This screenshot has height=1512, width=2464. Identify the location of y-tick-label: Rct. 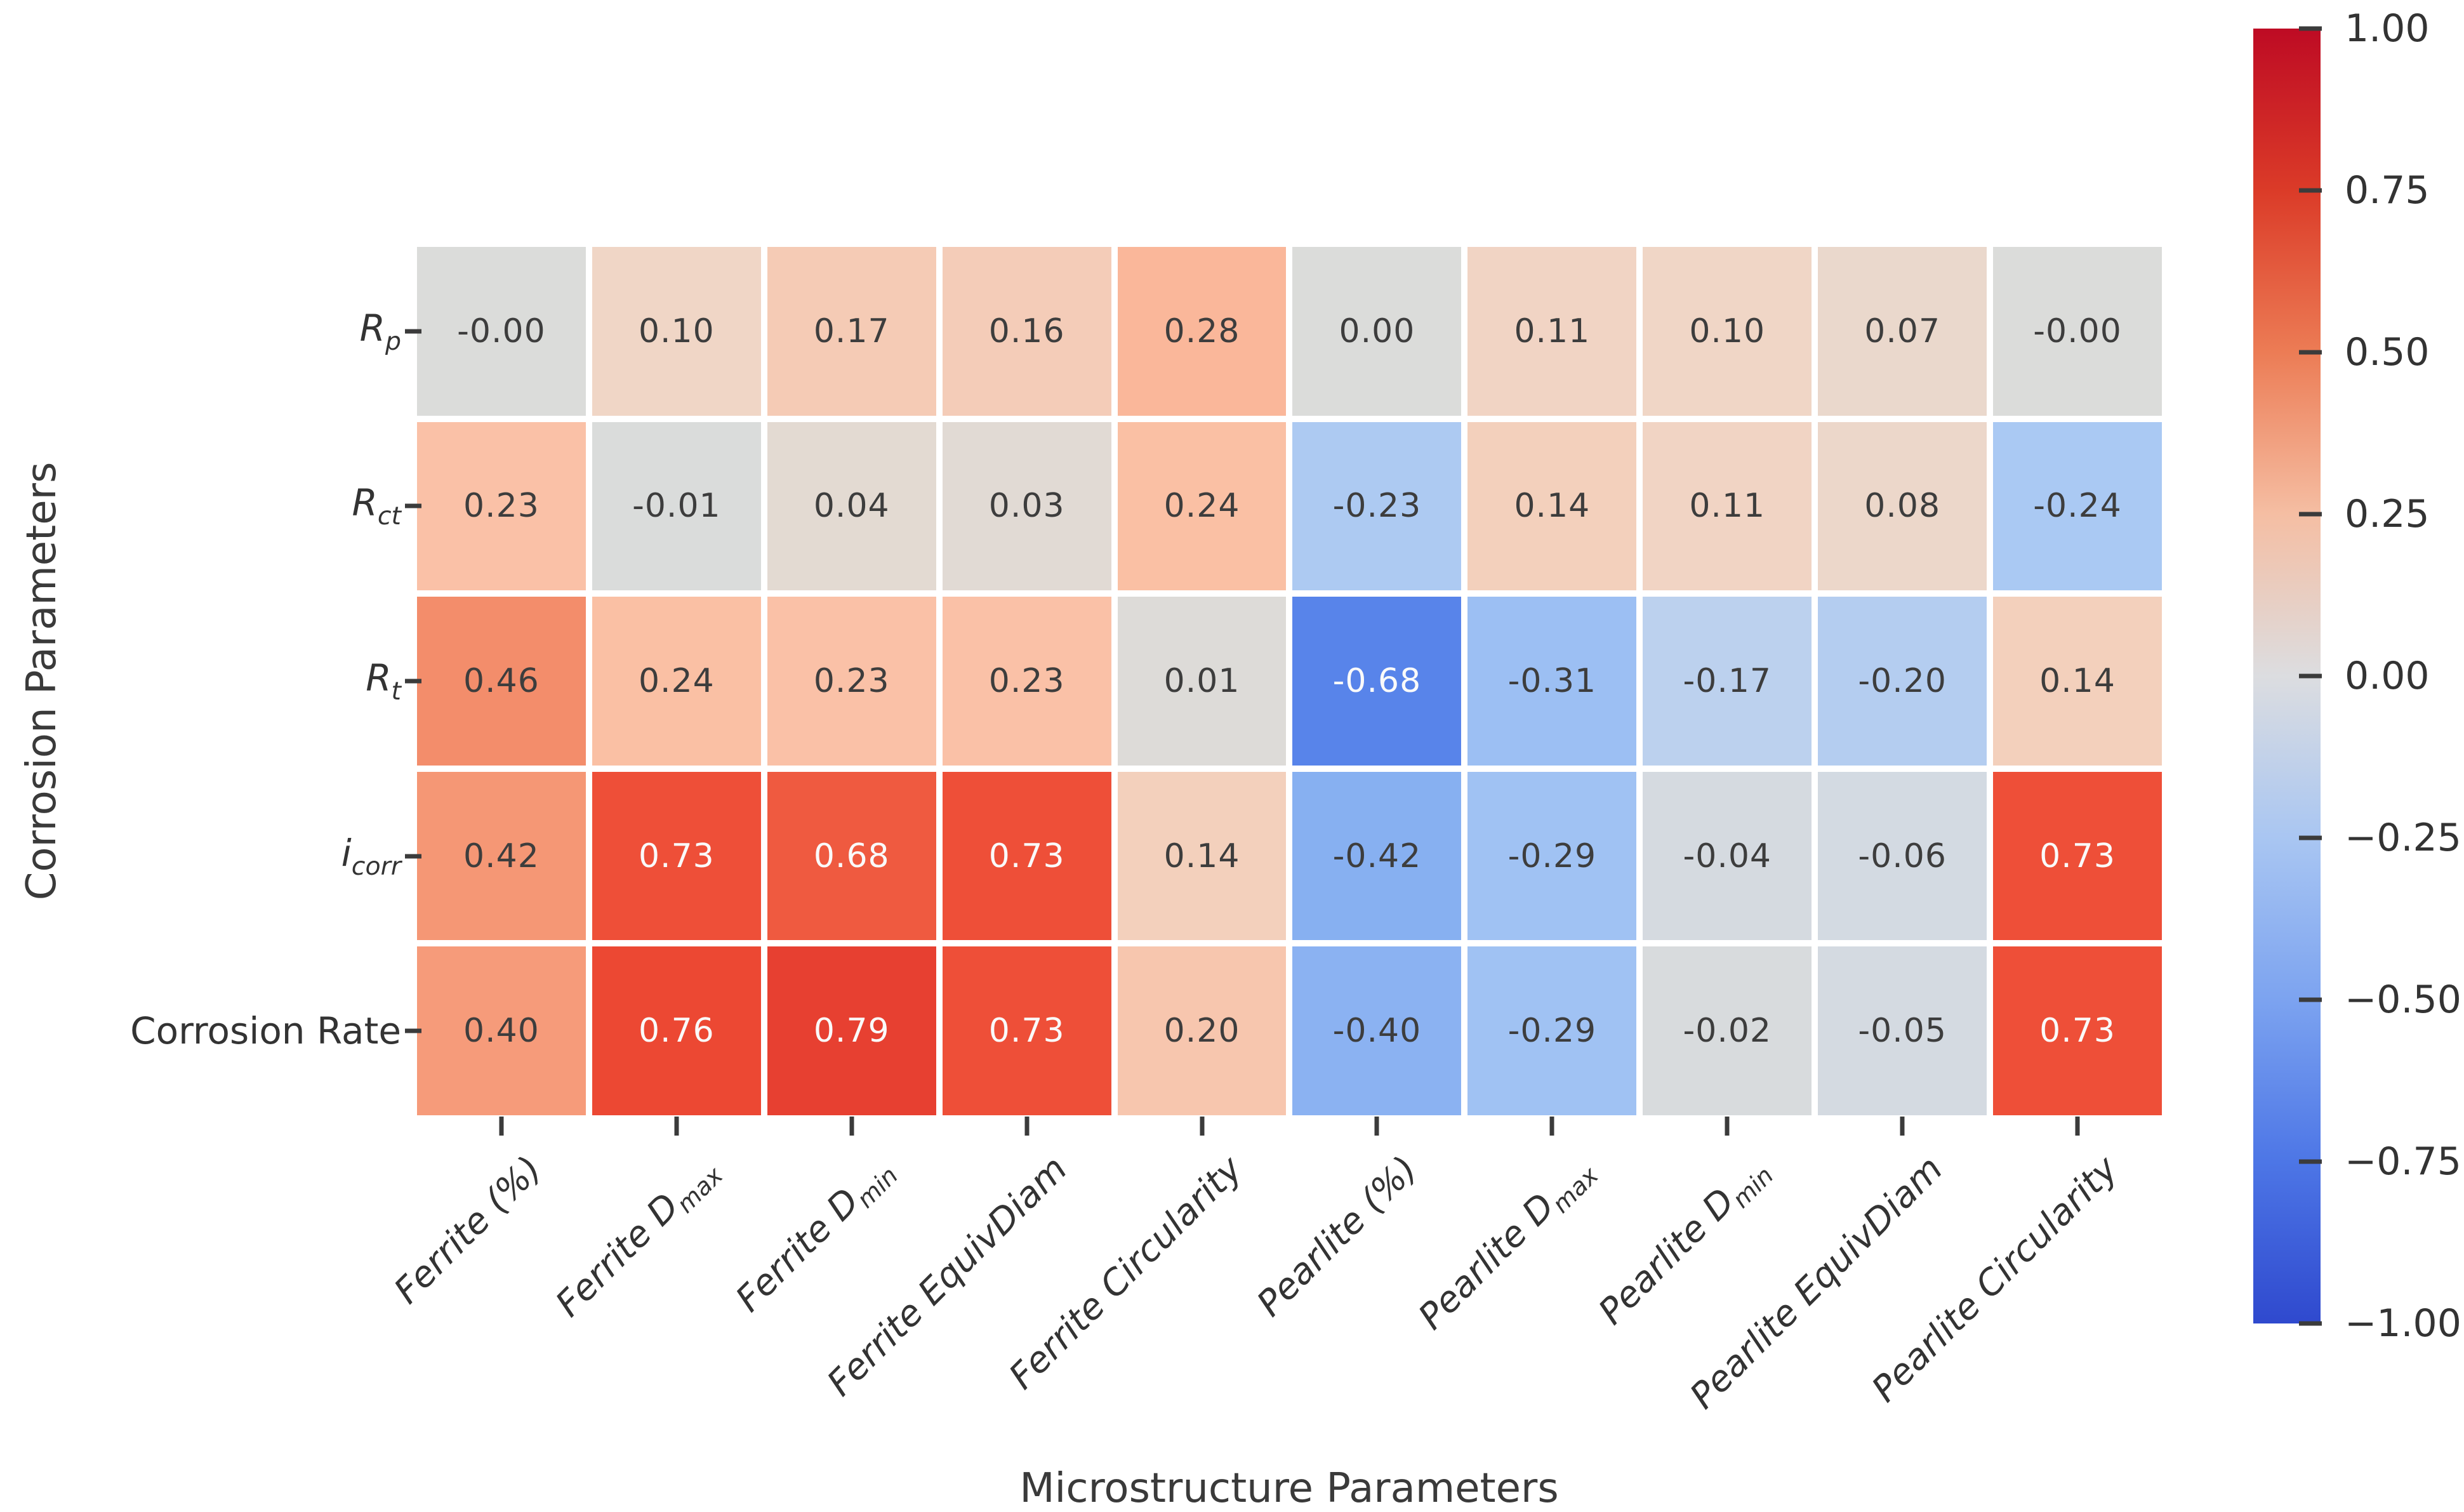
(376, 506).